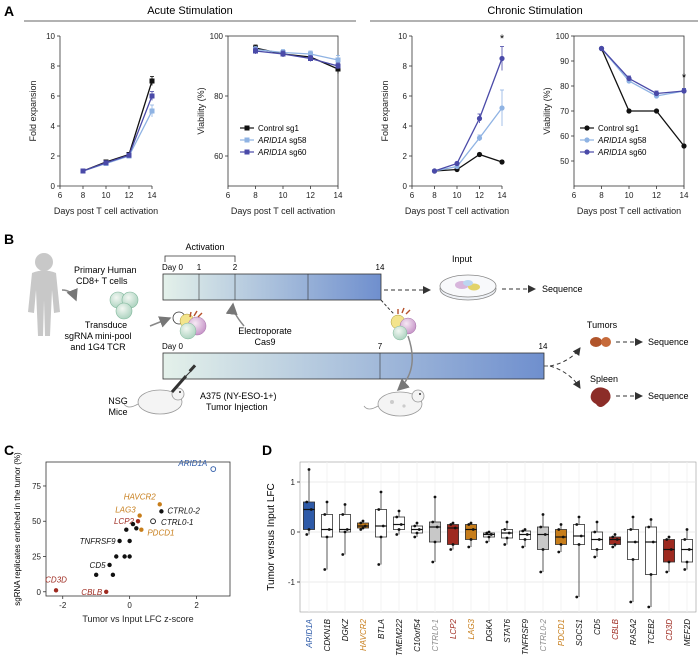 This screenshot has width=700, height=671. I want to click on acute-viab-ytick-label: 60, so click(218, 156).